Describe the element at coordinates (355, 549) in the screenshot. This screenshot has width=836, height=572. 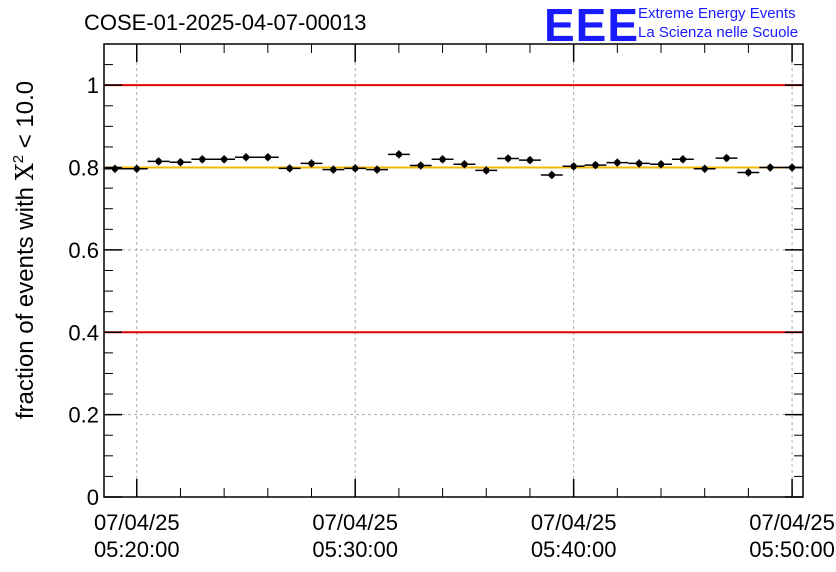
I see `x-tick-time-label: 05:30:00` at that location.